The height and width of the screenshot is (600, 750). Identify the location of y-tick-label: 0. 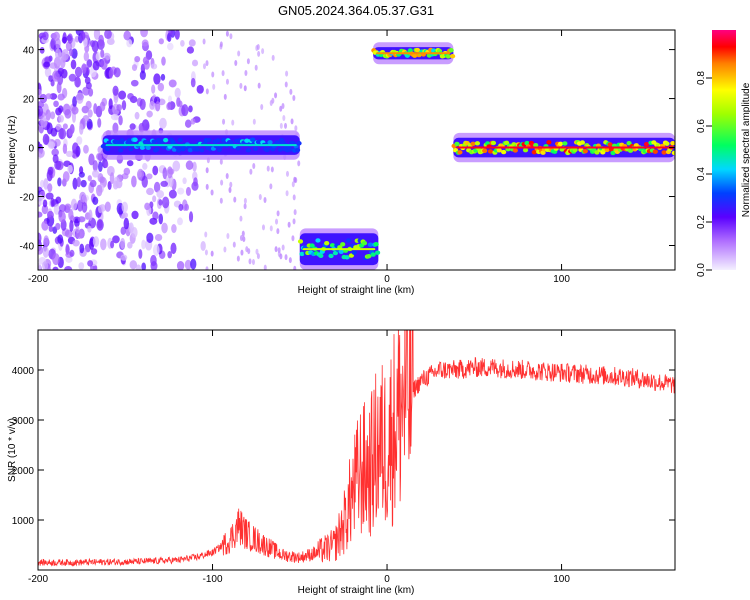
(31, 149).